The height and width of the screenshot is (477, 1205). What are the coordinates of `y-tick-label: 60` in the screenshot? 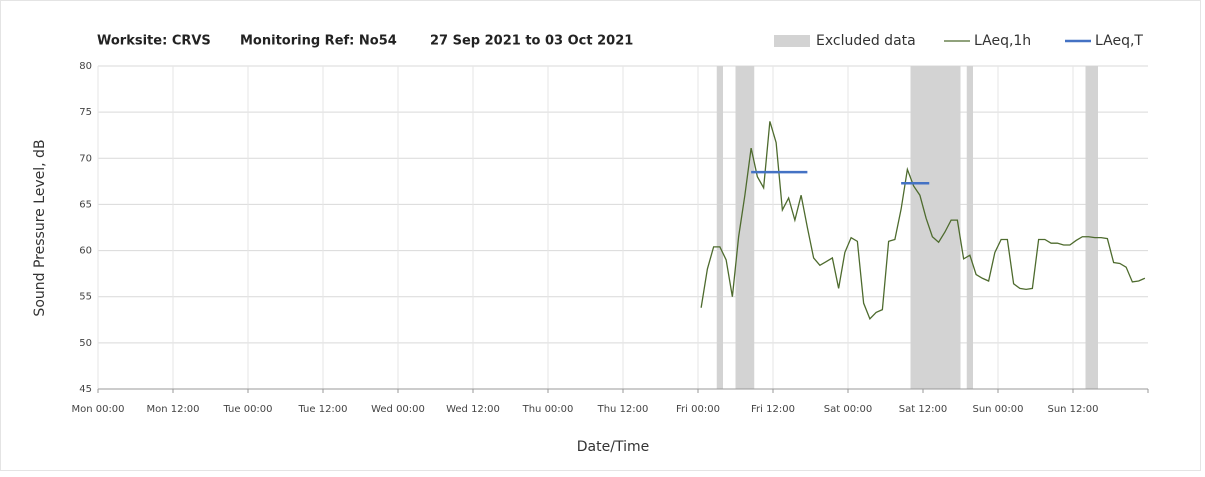 It's located at (85, 251).